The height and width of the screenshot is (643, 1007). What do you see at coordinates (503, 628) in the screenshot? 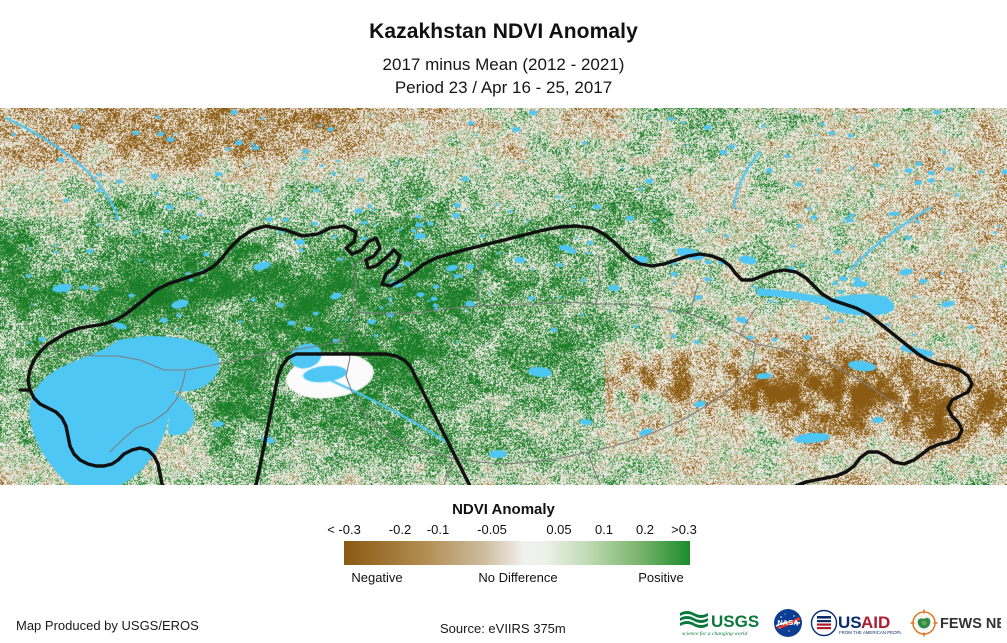
I see `footer-source: Source: eVIIRS 375m` at bounding box center [503, 628].